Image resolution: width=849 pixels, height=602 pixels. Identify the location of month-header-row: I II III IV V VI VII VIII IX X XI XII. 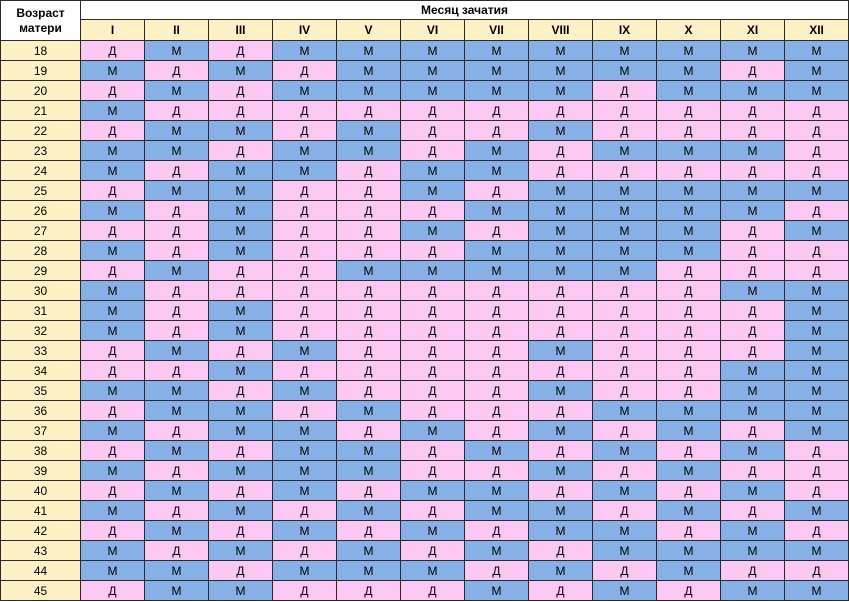
(425, 30).